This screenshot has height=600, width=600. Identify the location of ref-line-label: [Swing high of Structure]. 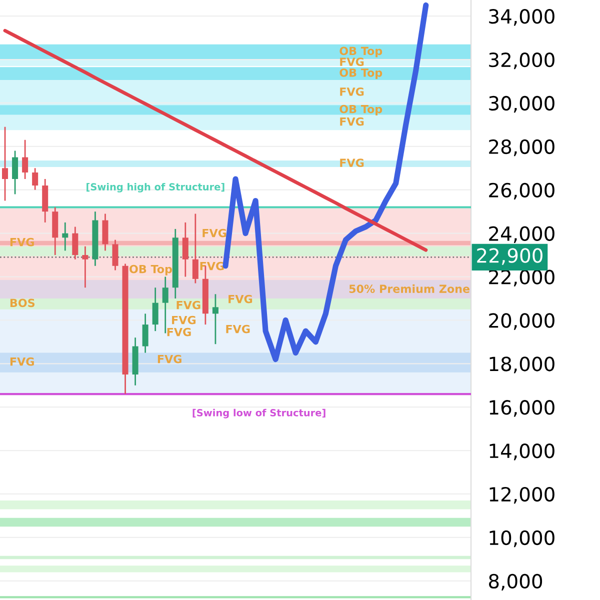
(155, 187).